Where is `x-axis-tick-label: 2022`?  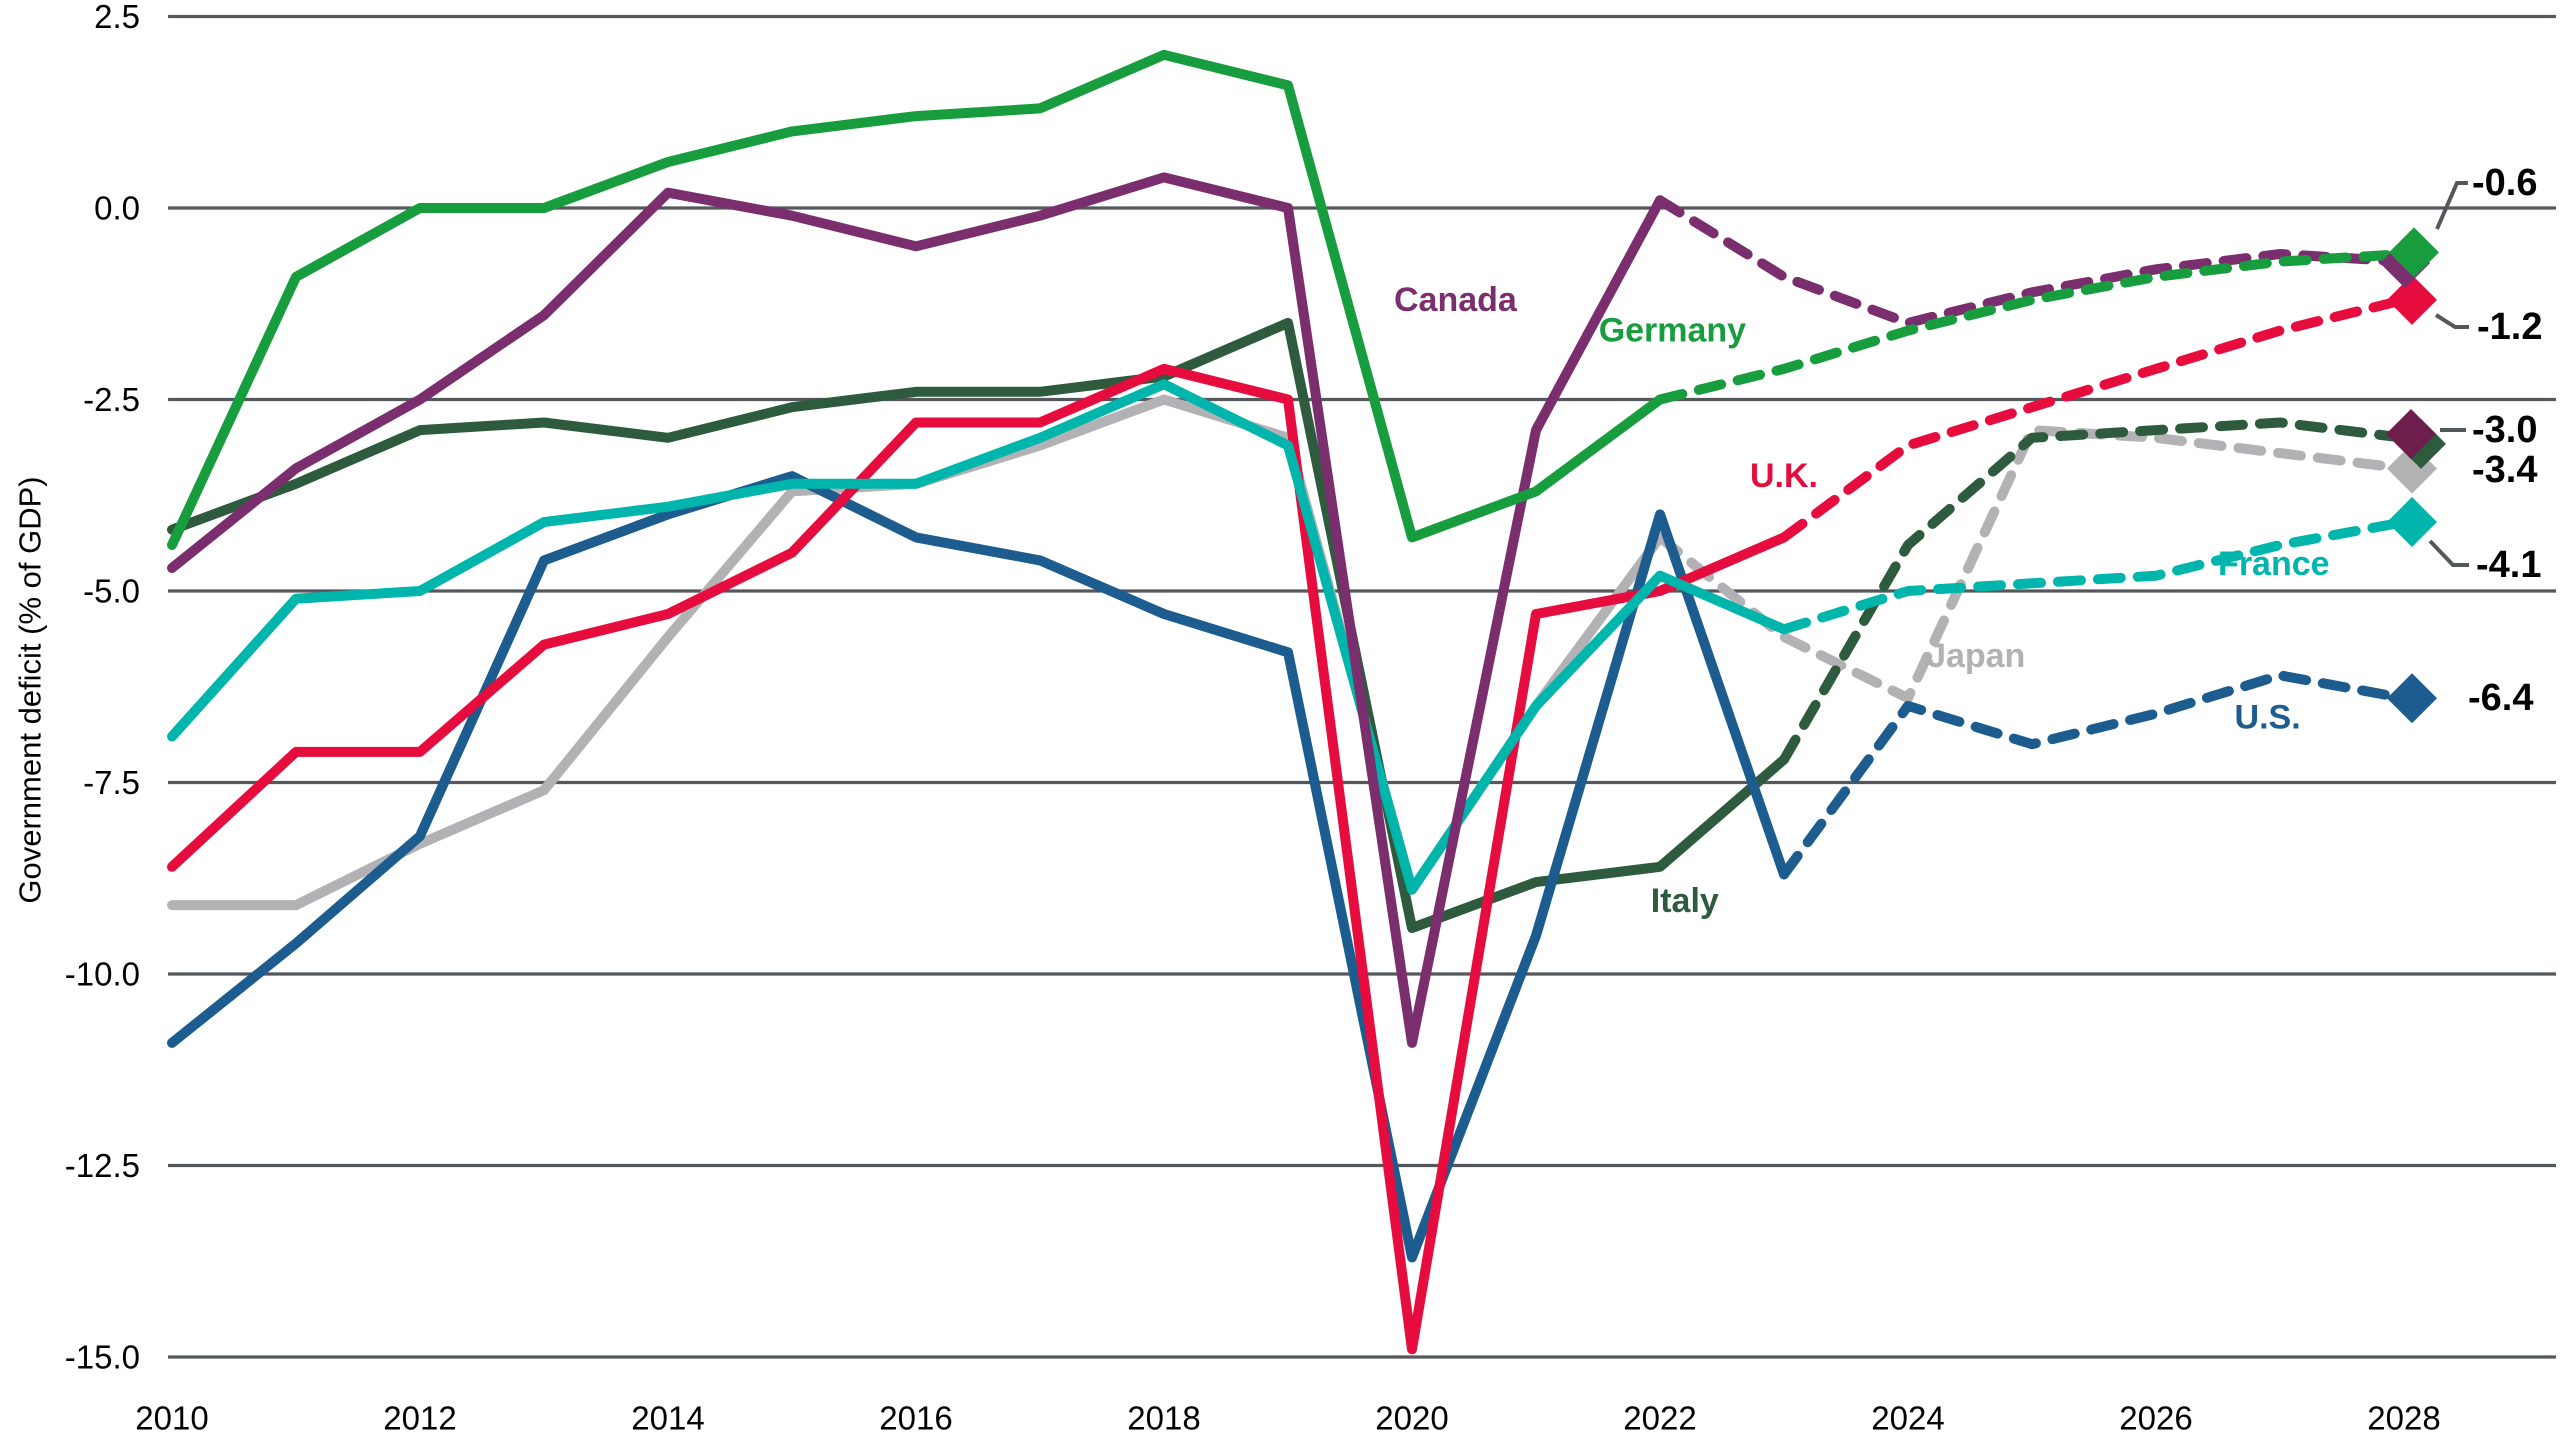 x-axis-tick-label: 2022 is located at coordinates (1659, 1418).